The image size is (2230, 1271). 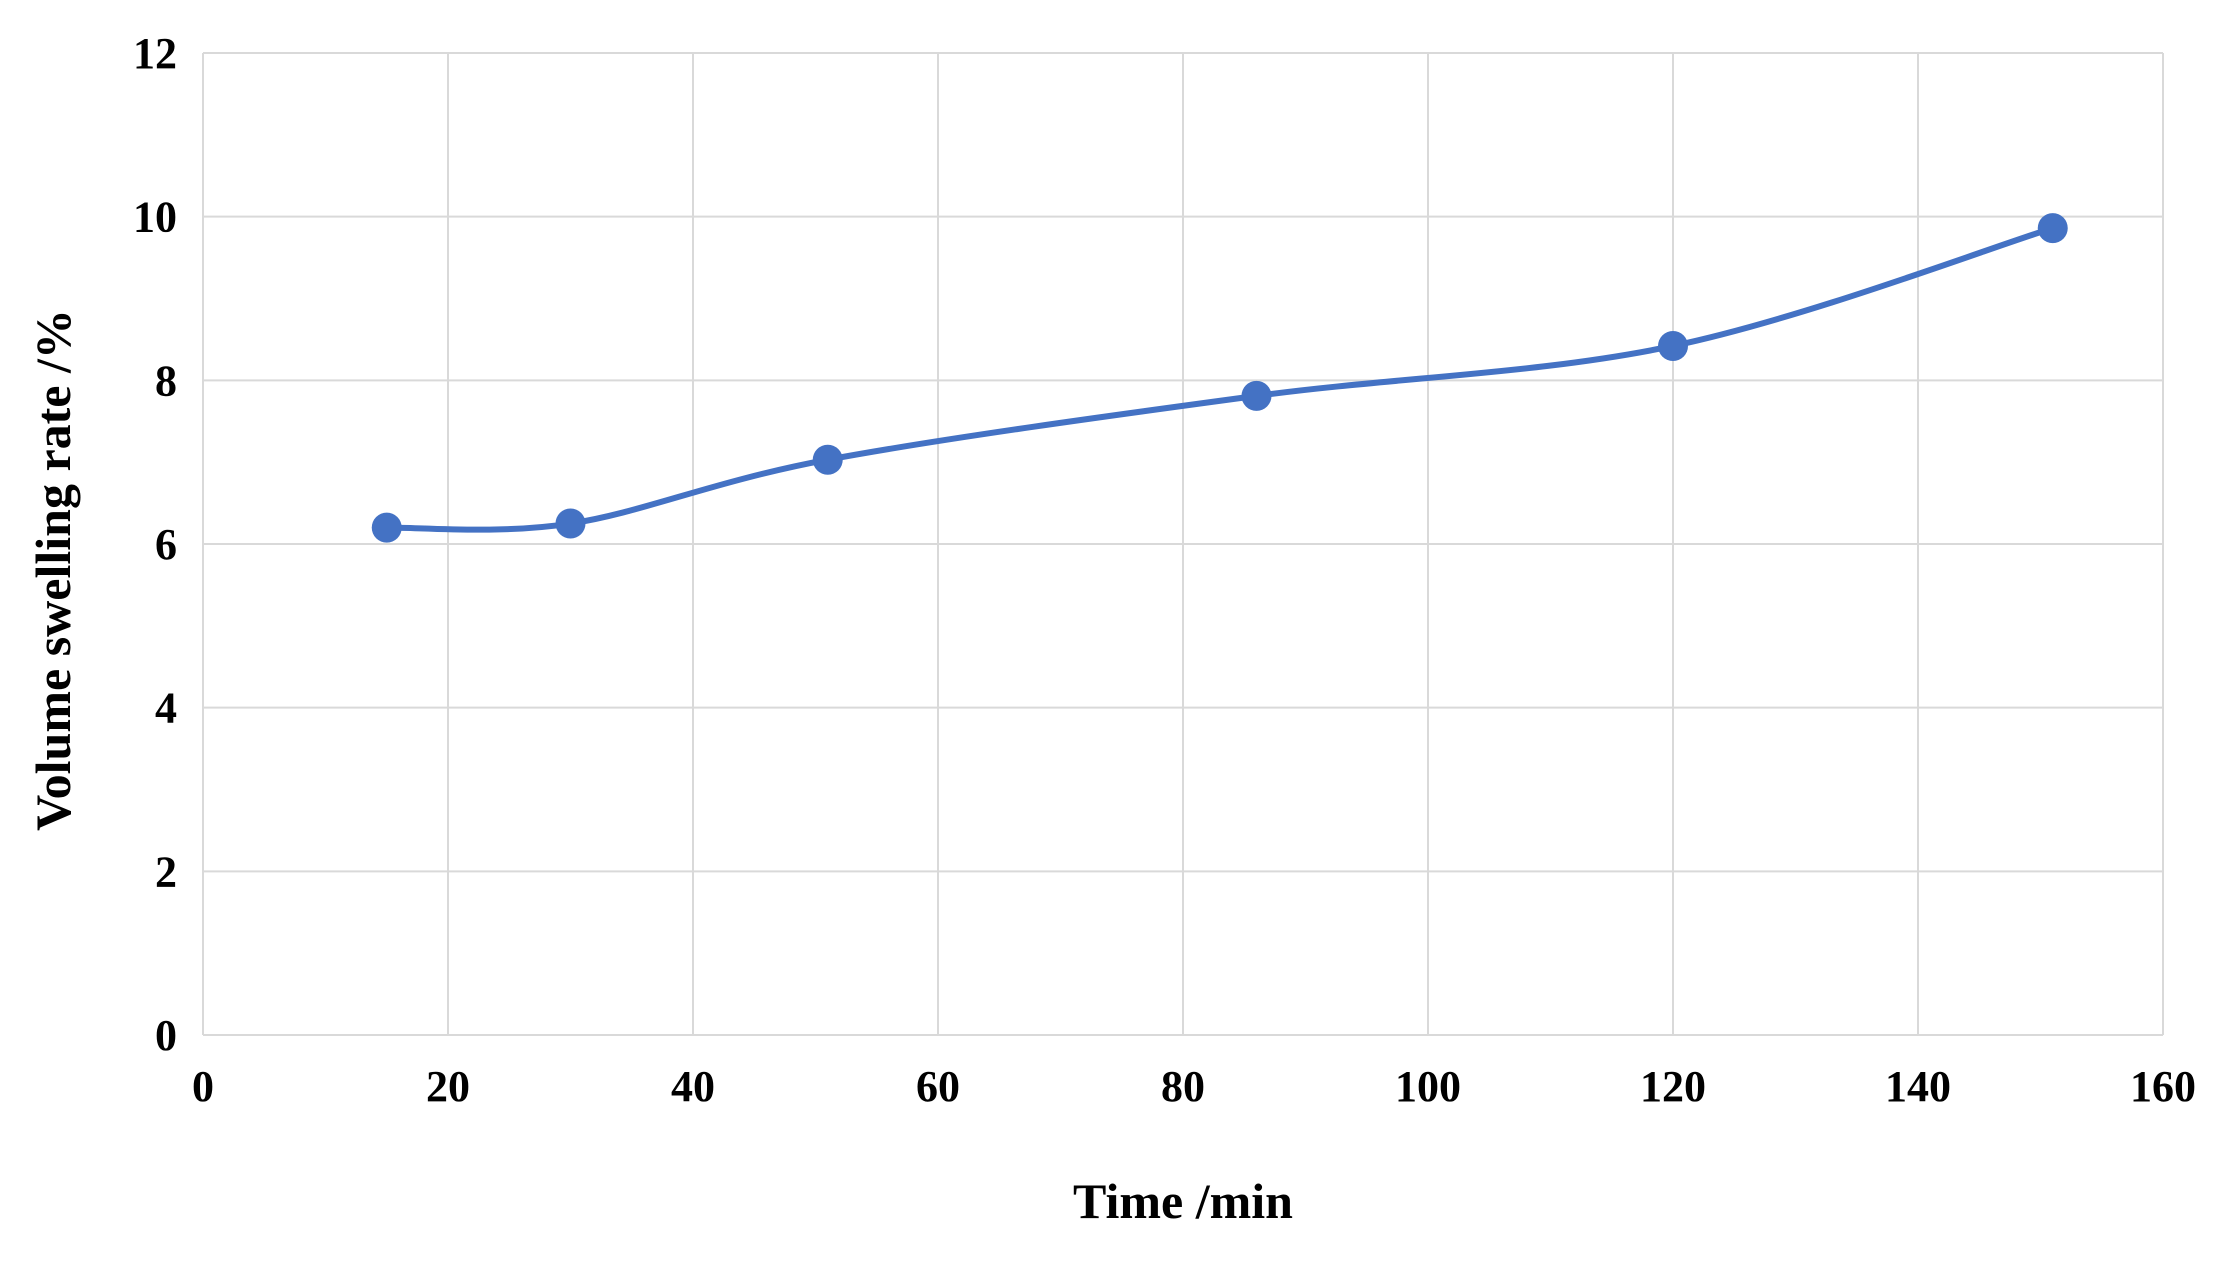 What do you see at coordinates (1673, 1086) in the screenshot?
I see `x-tick-label: 120` at bounding box center [1673, 1086].